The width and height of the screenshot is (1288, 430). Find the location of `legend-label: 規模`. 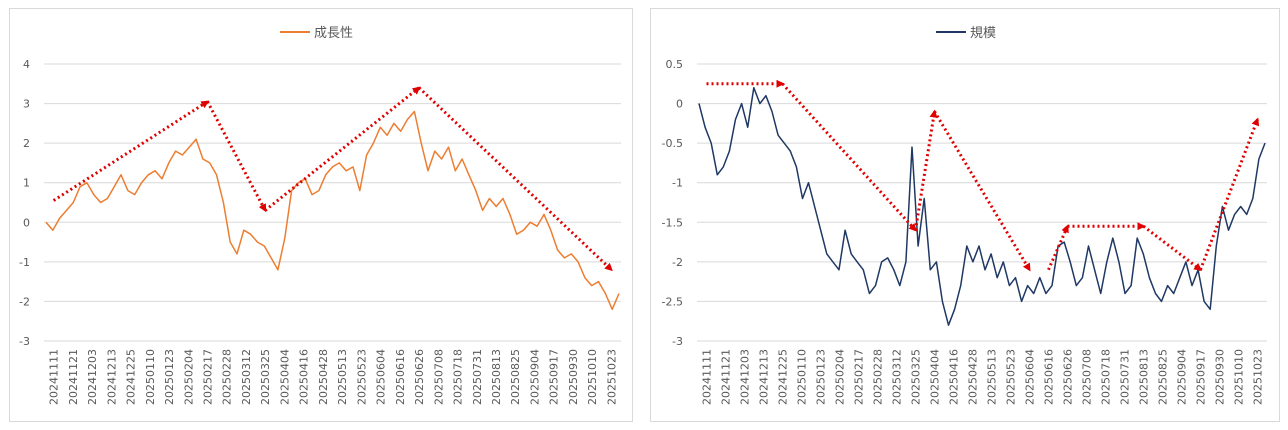

legend-label: 規模 is located at coordinates (983, 33).